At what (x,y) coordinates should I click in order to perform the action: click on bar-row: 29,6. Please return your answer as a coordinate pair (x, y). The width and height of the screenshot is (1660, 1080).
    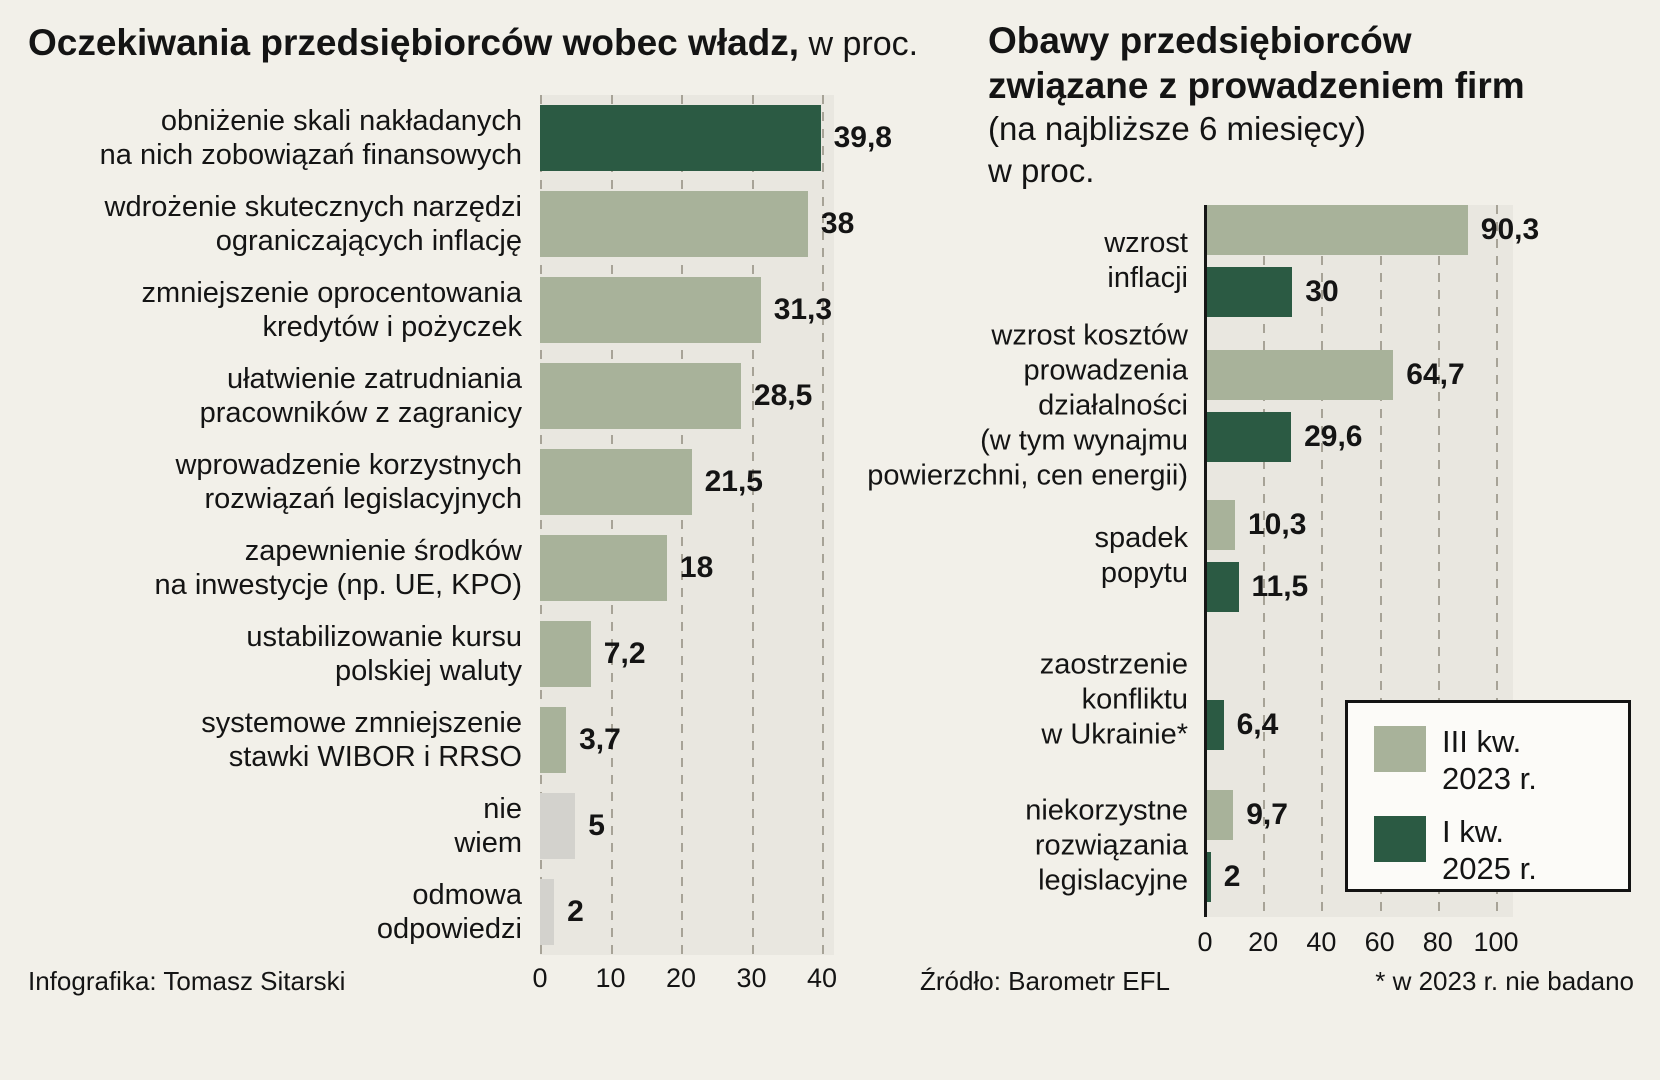
    Looking at the image, I should click on (1335, 437).